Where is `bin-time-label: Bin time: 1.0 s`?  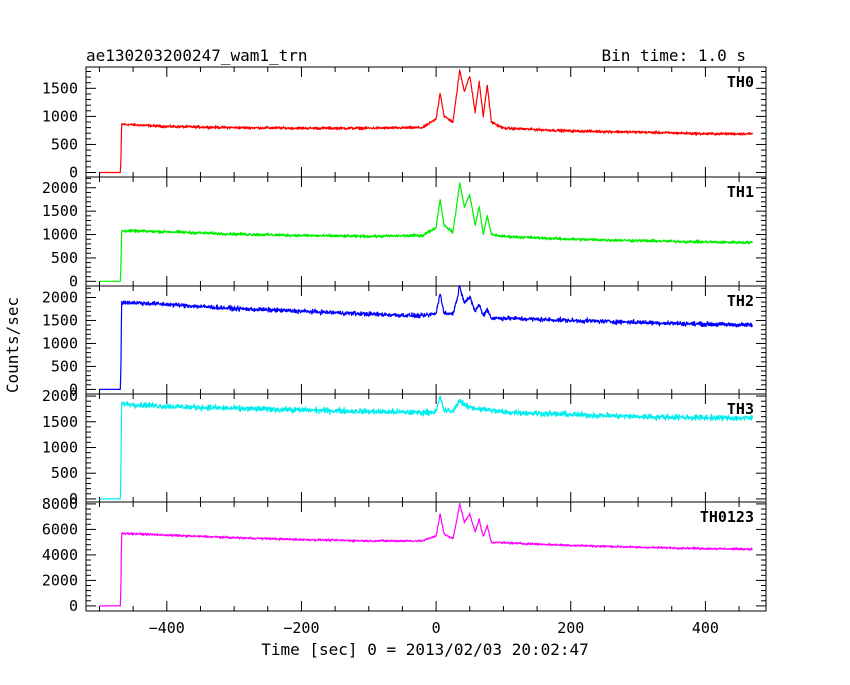 bin-time-label: Bin time: 1.0 s is located at coordinates (674, 55).